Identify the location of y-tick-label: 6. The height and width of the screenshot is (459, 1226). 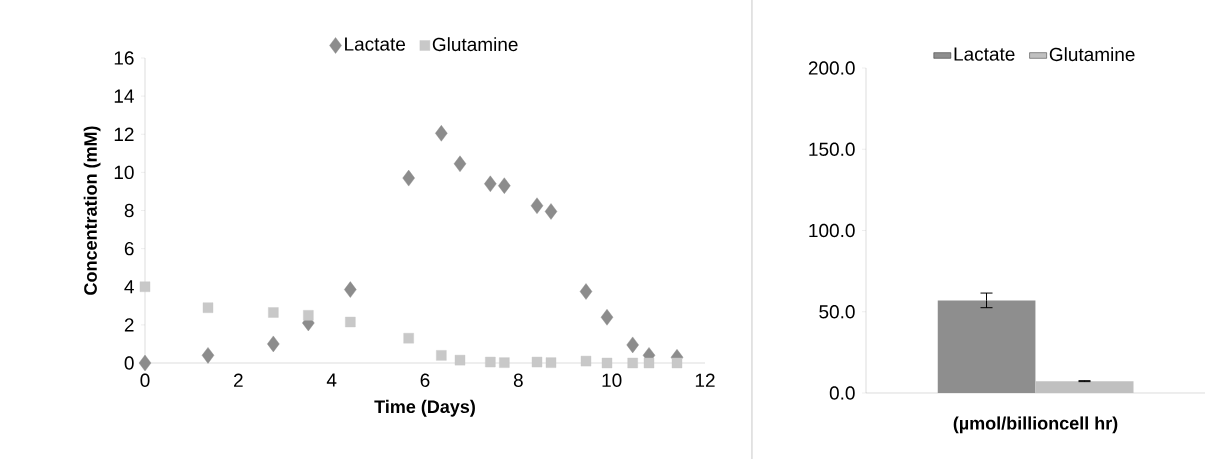
(129, 248).